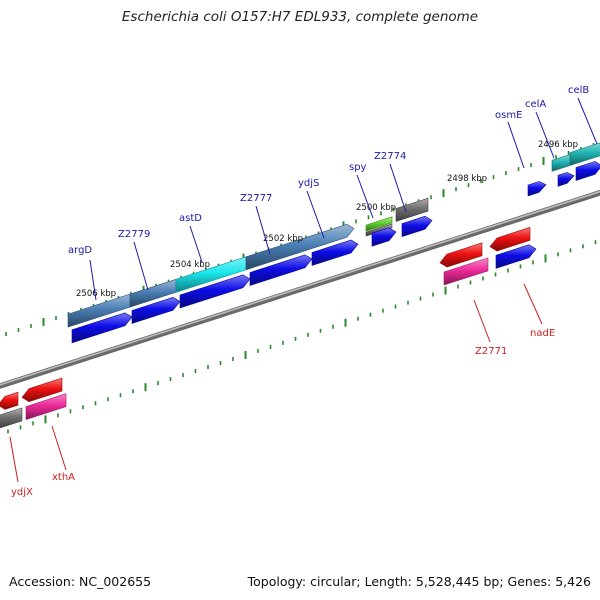 This screenshot has width=600, height=600. Describe the element at coordinates (22, 492) in the screenshot. I see `gene-label-ydjx: ydjX` at that location.